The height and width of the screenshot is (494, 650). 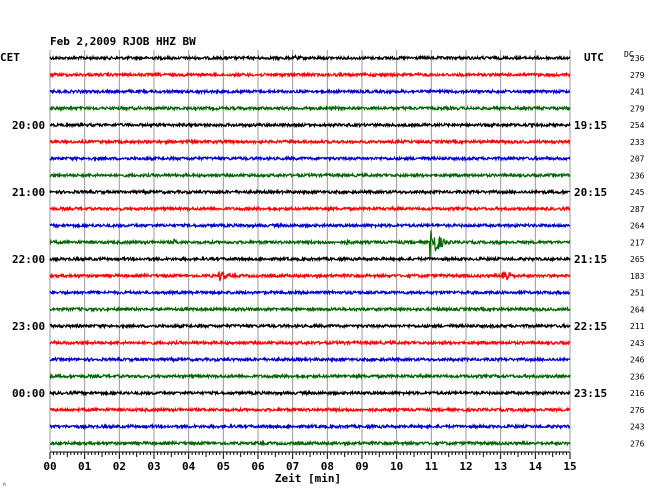 What do you see at coordinates (10, 57) in the screenshot?
I see `left-timezone-label: CET` at bounding box center [10, 57].